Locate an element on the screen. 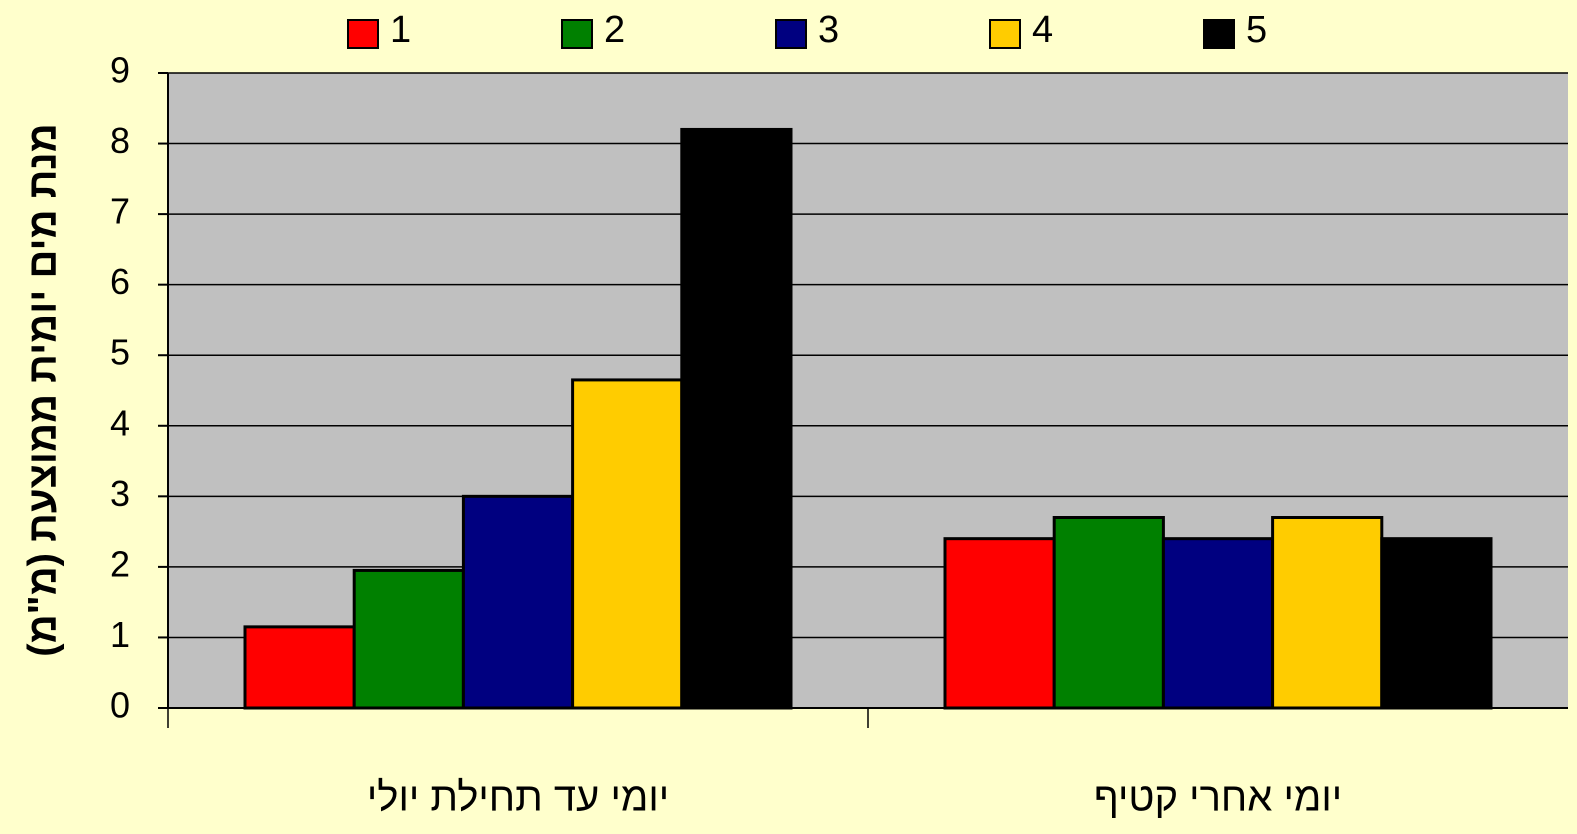  y-tick-label: 6 is located at coordinates (120, 281).